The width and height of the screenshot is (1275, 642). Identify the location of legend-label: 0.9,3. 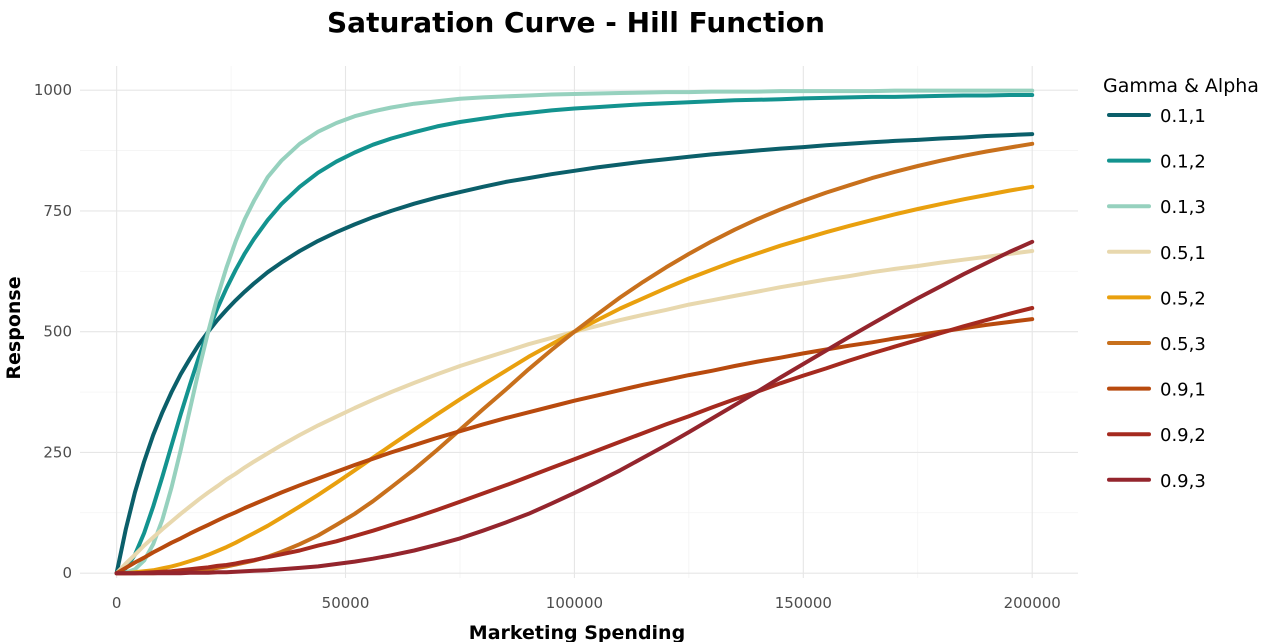
(1183, 481).